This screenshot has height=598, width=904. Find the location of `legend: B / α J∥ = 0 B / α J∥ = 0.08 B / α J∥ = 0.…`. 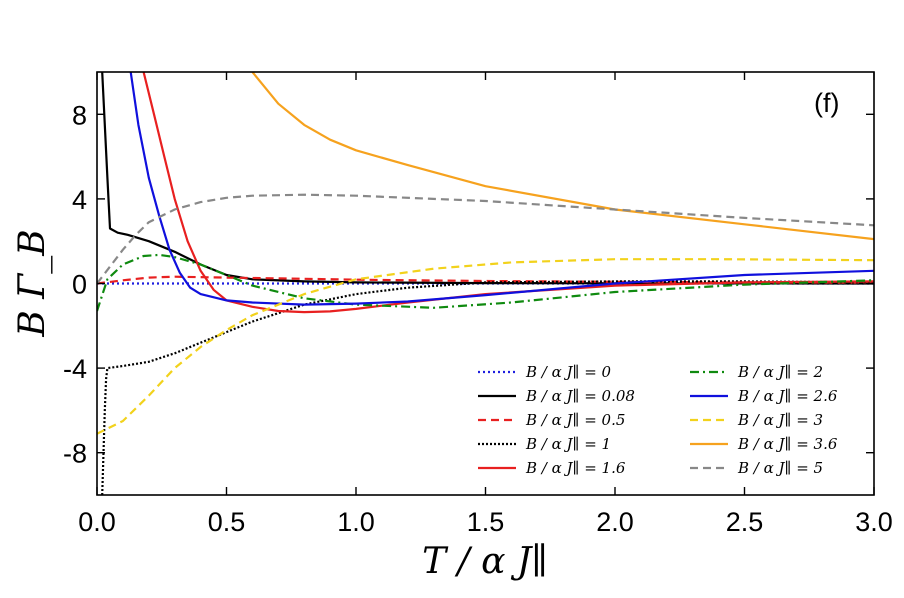

legend: B / α J∥ = 0 B / α J∥ = 0.08 B / α J∥ = 0.… is located at coordinates (658, 420).